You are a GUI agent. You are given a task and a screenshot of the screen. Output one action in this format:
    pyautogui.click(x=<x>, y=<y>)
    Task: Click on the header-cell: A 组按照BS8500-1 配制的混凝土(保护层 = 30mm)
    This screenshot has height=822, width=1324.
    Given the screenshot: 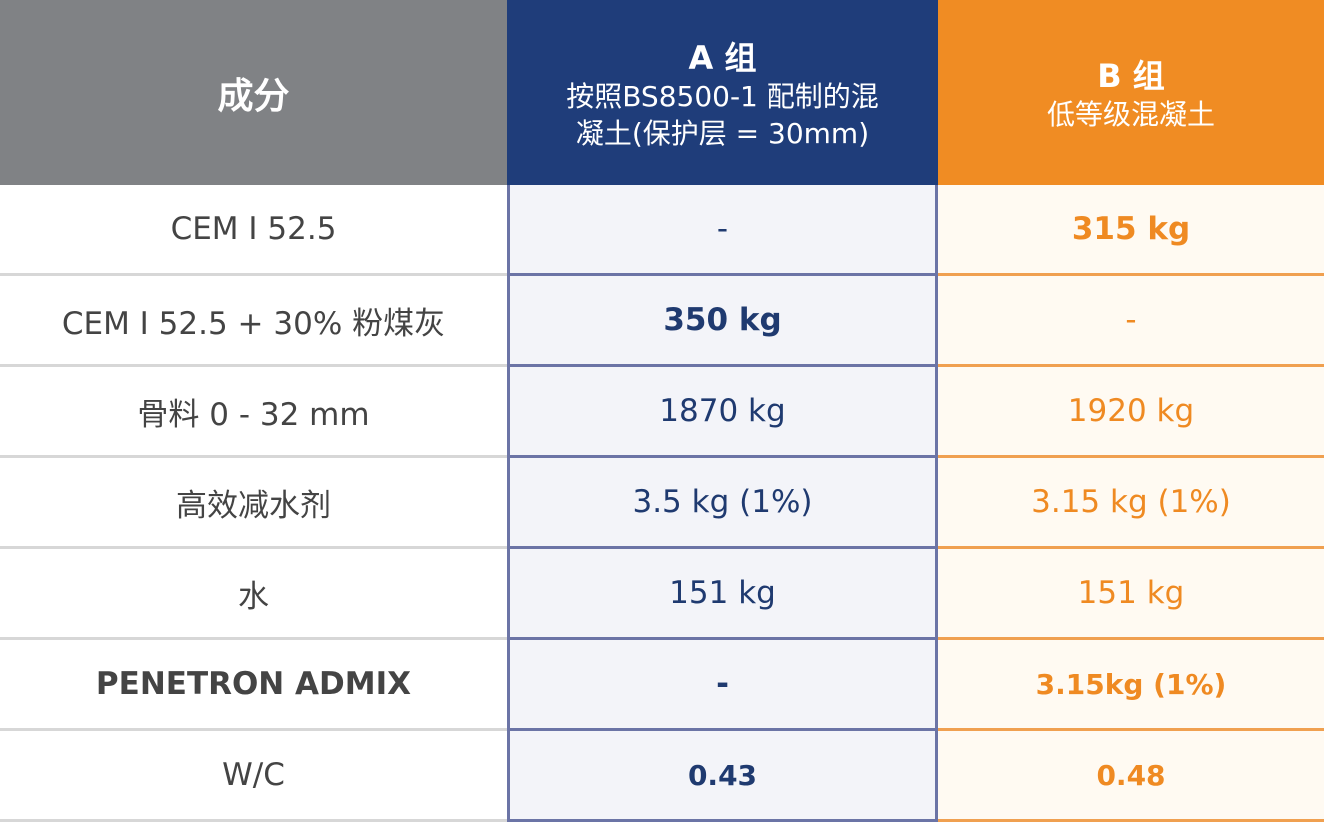 What is the action you would take?
    pyautogui.click(x=722, y=92)
    